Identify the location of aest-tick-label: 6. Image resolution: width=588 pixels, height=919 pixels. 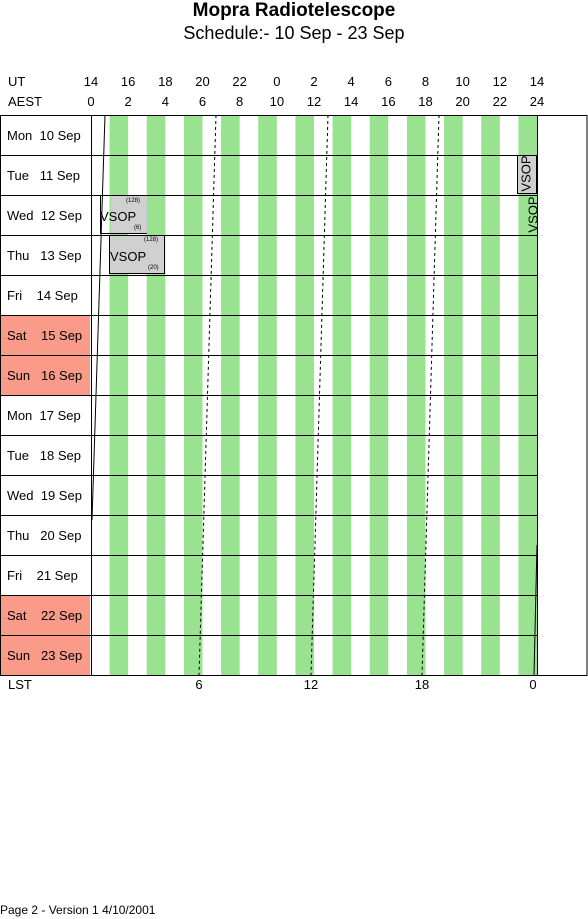
(202, 101).